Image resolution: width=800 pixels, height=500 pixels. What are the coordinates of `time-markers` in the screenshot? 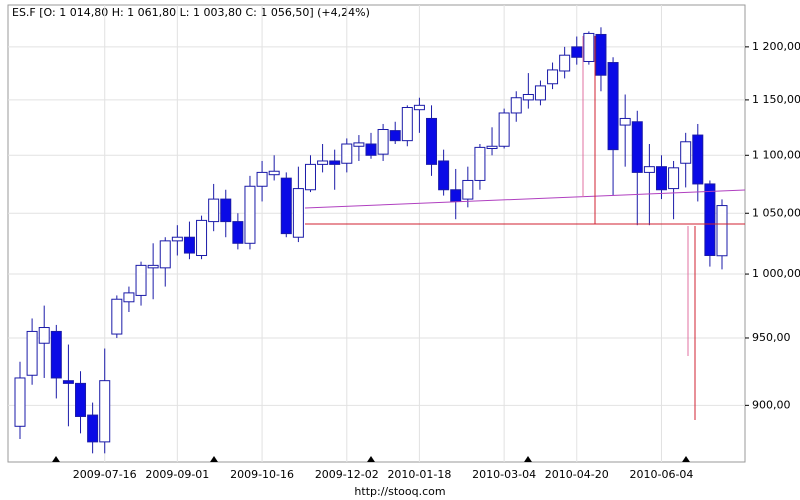 It's located at (371, 459).